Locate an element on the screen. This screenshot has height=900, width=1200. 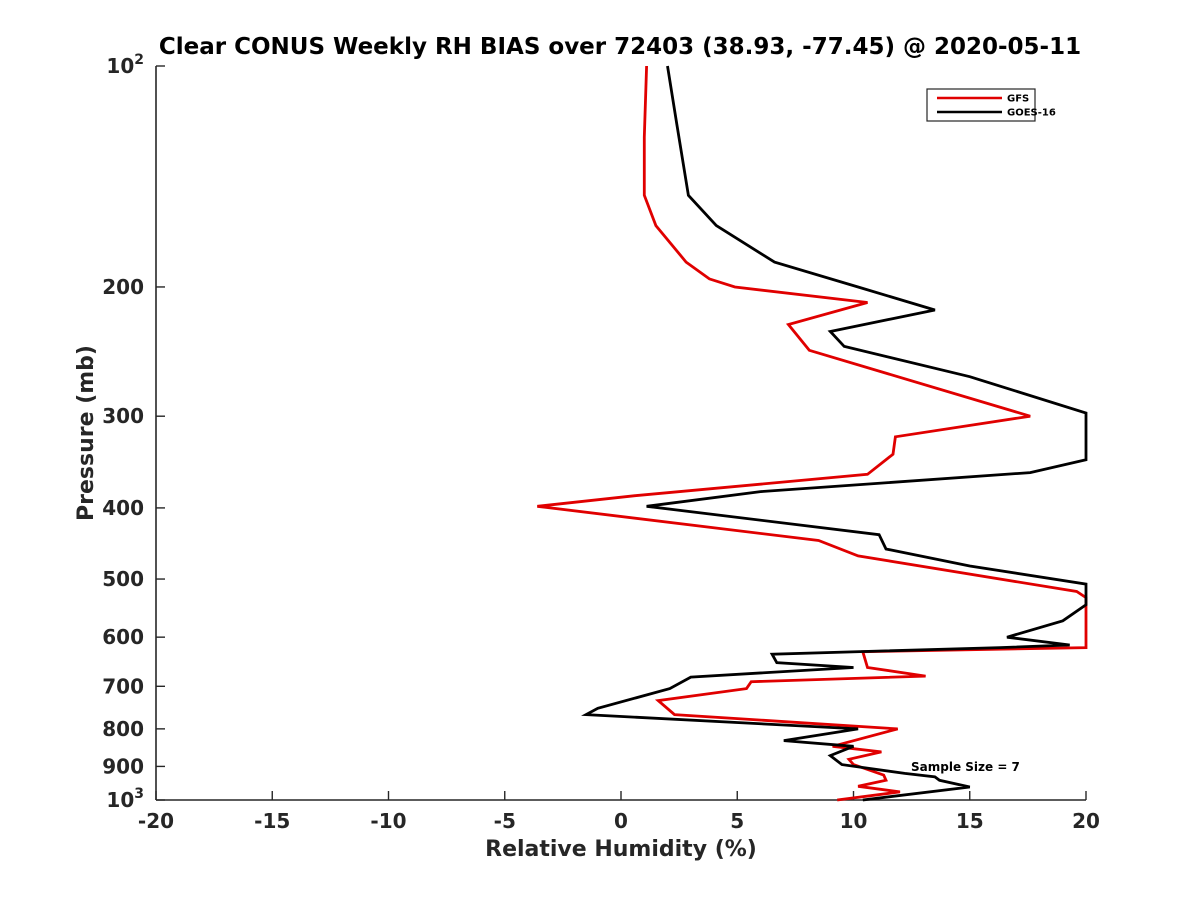
y-tick-label: 400 is located at coordinates (123, 508).